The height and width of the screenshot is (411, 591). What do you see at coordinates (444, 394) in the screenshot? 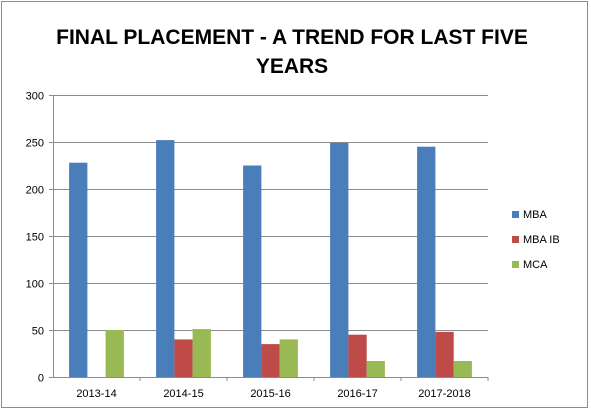
I see `x-tick-label: 2017-2018` at bounding box center [444, 394].